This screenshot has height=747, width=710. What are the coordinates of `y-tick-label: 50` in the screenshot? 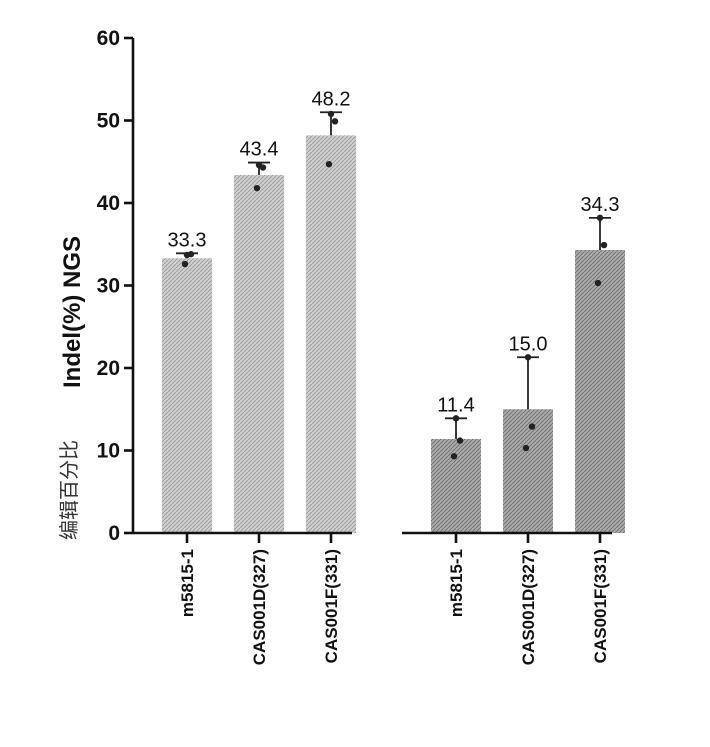 It's located at (108, 121).